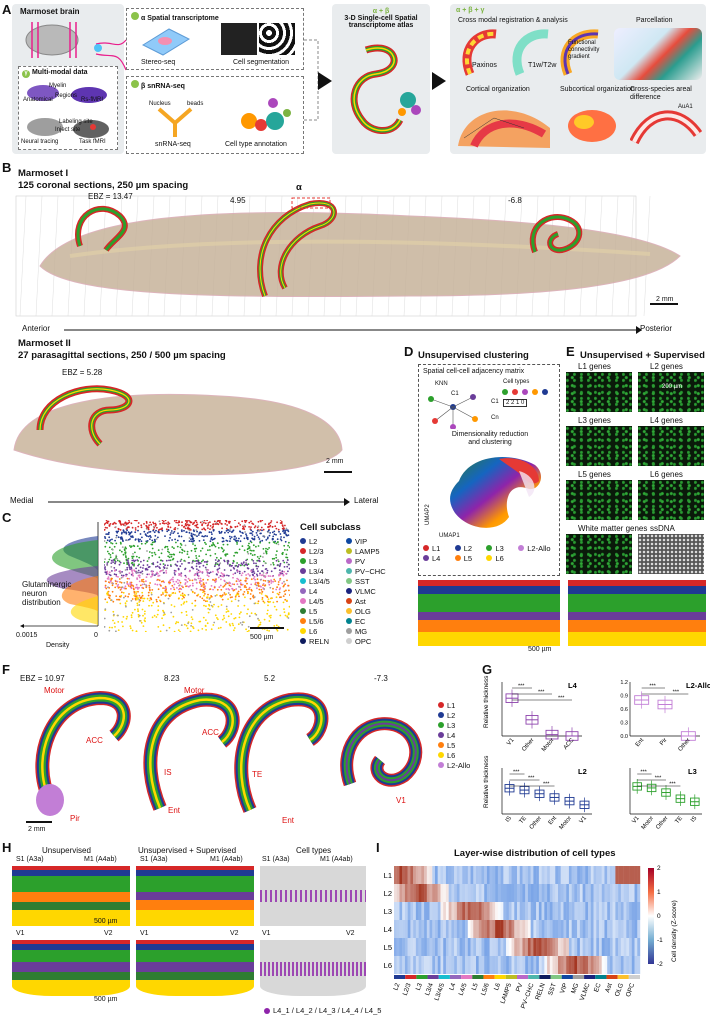 Image resolution: width=710 pixels, height=1024 pixels. Describe the element at coordinates (534, 977) in the screenshot. I see `heatmap-group-bar` at that location.